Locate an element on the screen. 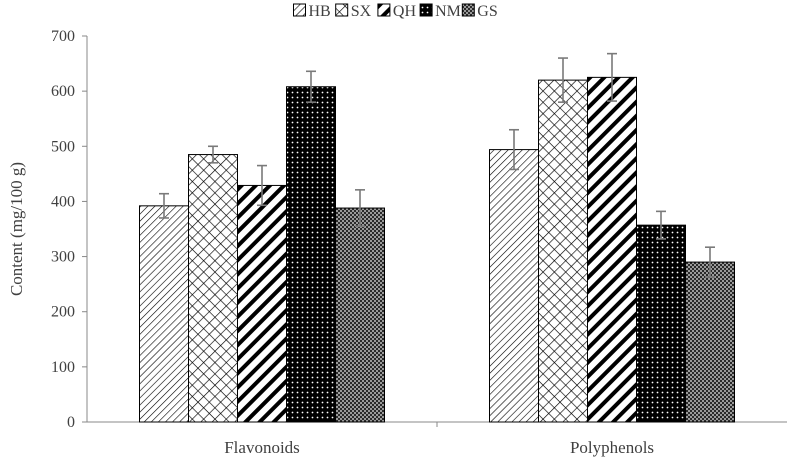  legend-label-qh: QH is located at coordinates (405, 11).